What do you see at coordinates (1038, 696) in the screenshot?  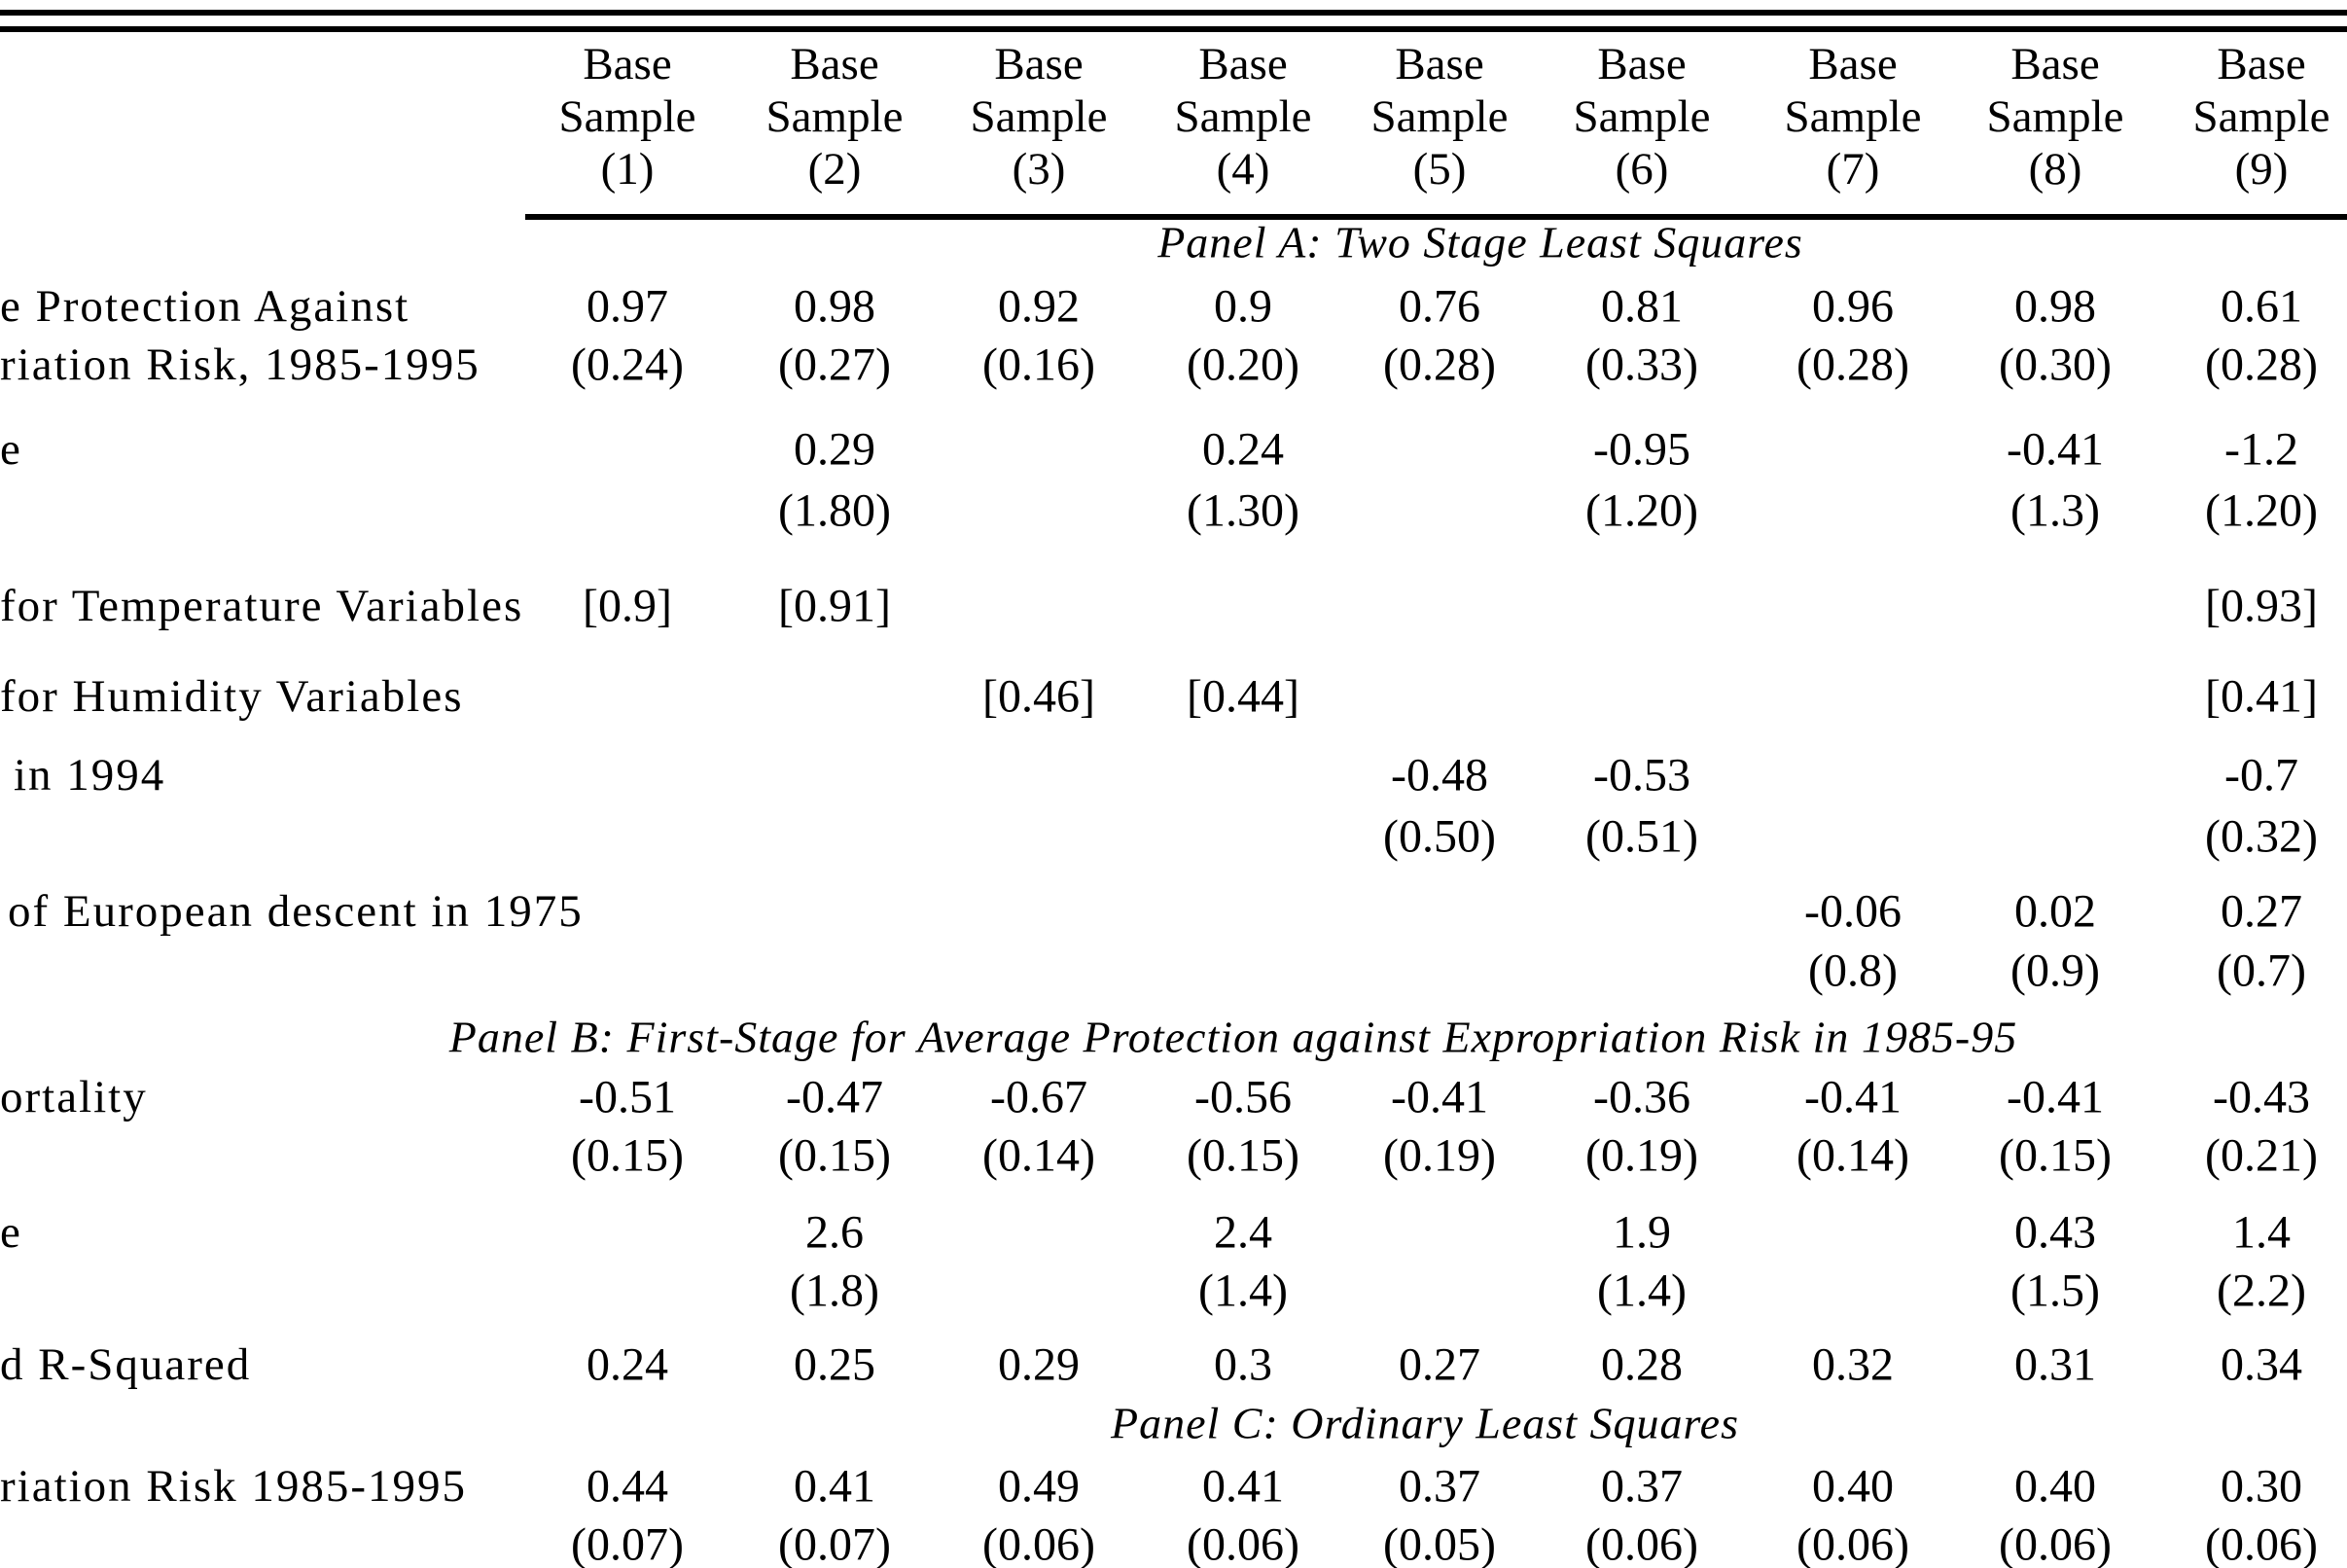 I see `coefficient-cell: [0.46]` at bounding box center [1038, 696].